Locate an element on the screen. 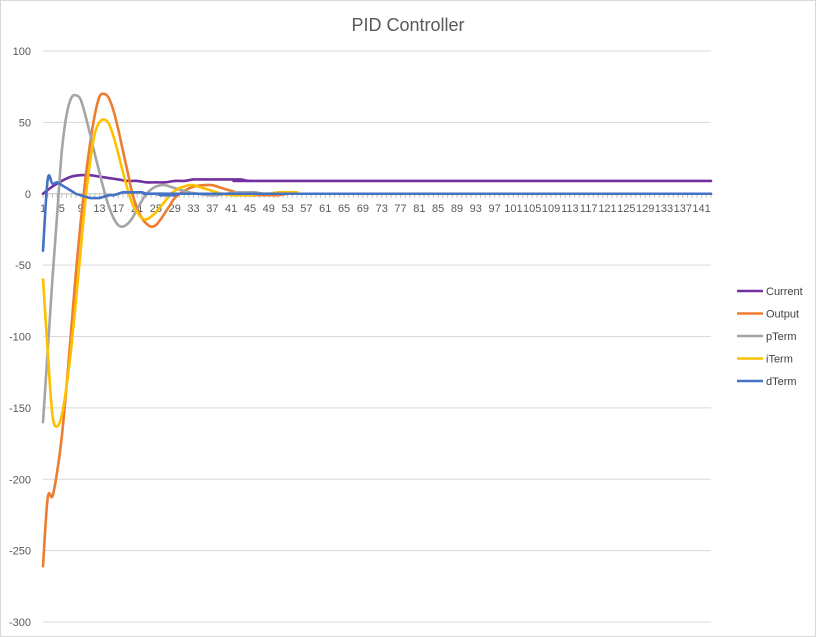 The image size is (816, 637). legend-label-pterm: pTerm is located at coordinates (781, 337).